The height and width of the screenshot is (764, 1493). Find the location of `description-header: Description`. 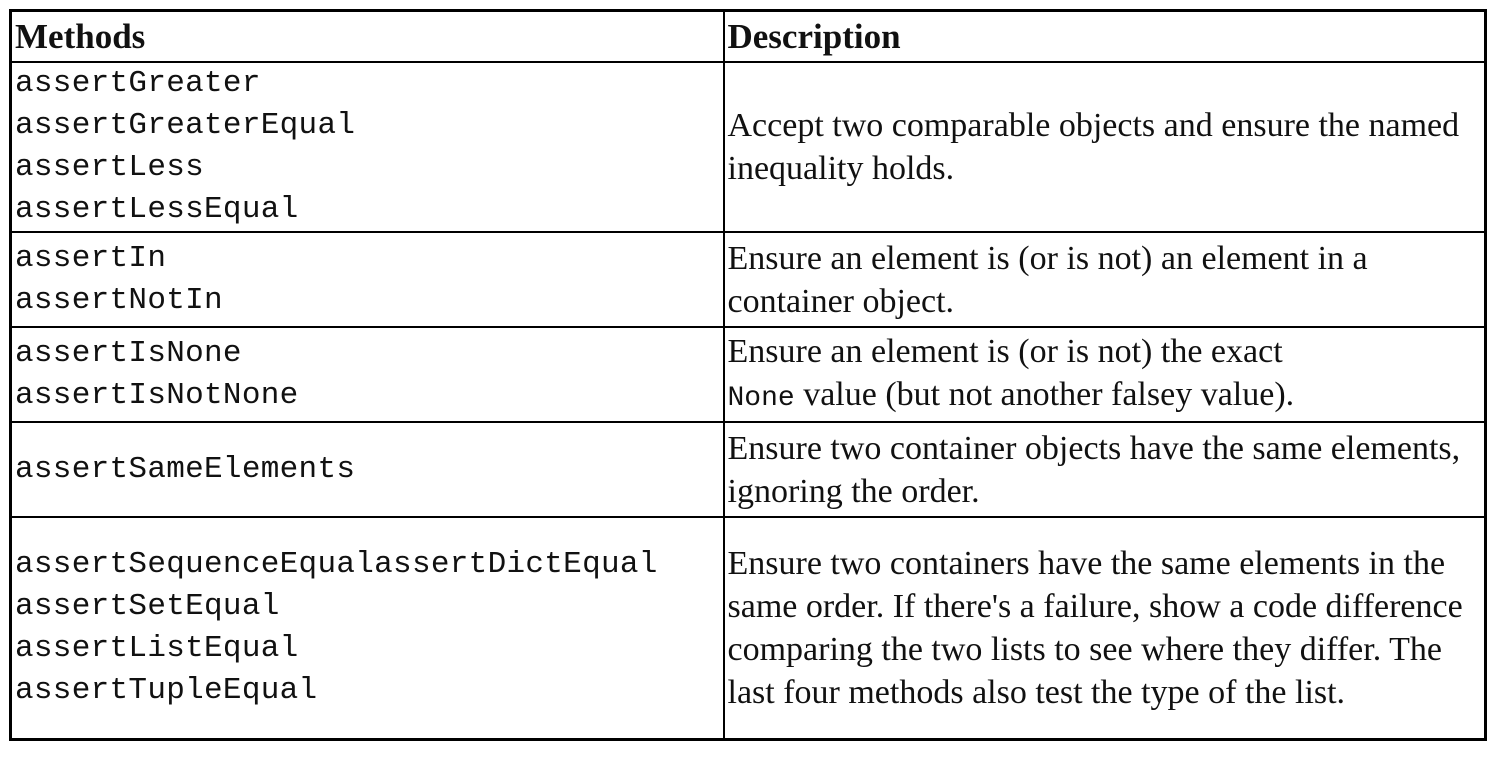

description-header: Description is located at coordinates (1104, 36).